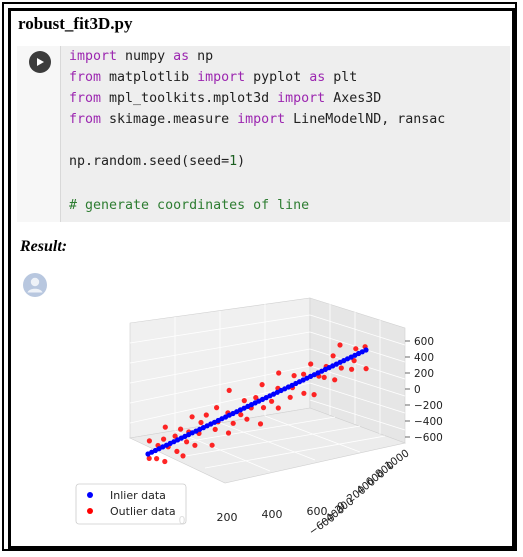 The image size is (523, 557). Describe the element at coordinates (37, 134) in the screenshot. I see `cell-gutter` at that location.